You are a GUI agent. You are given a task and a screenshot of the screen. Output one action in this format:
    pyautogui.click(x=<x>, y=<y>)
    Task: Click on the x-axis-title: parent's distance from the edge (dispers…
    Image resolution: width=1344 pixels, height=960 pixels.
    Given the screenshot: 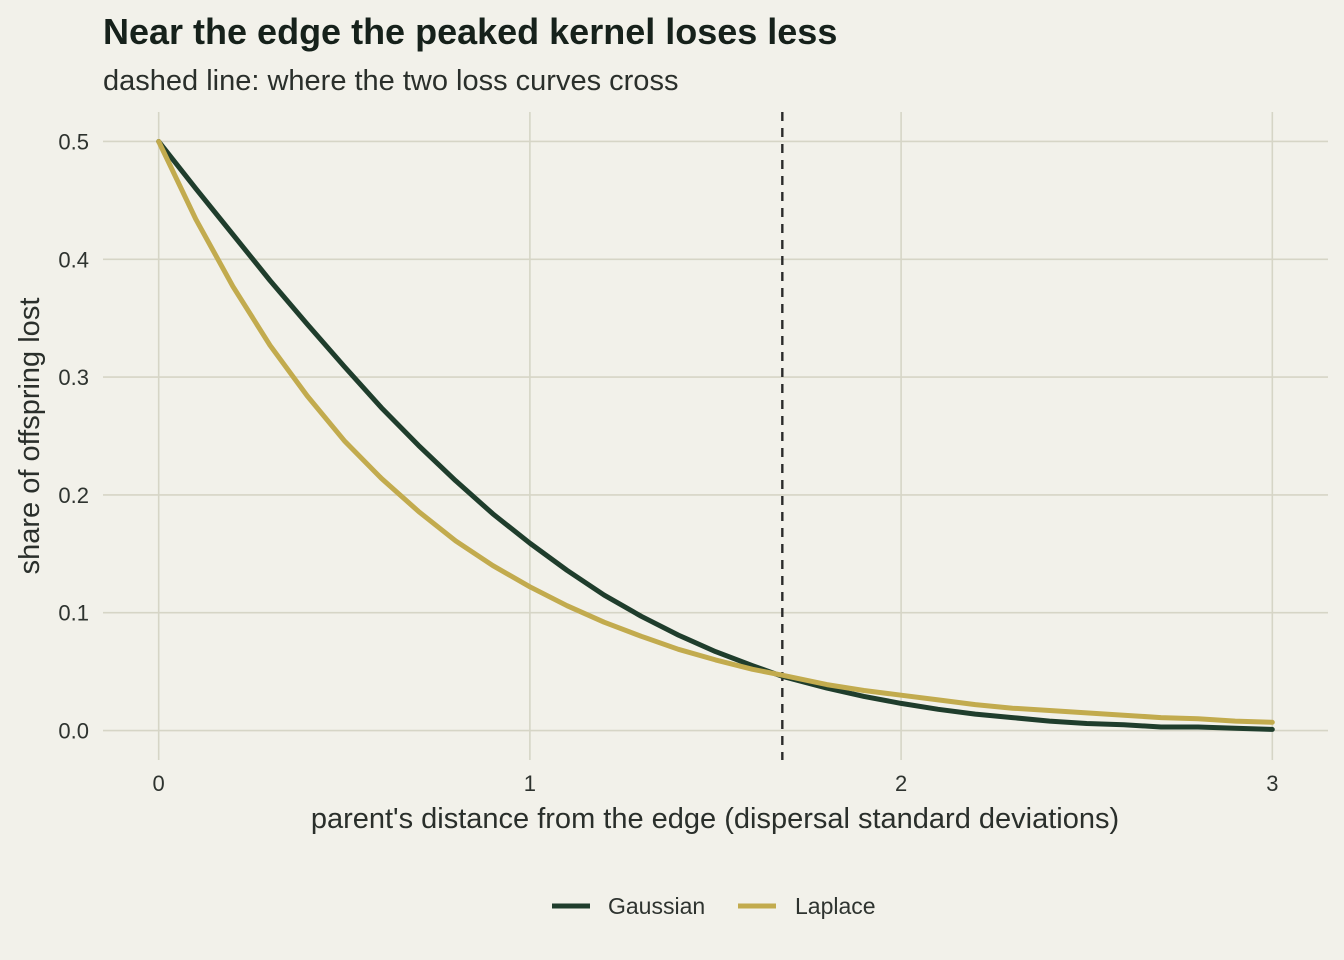 What is the action you would take?
    pyautogui.click(x=715, y=819)
    